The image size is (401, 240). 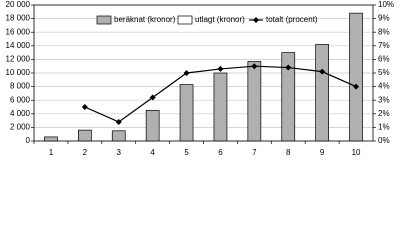 I want to click on x-tick-label: 6, so click(x=220, y=152).